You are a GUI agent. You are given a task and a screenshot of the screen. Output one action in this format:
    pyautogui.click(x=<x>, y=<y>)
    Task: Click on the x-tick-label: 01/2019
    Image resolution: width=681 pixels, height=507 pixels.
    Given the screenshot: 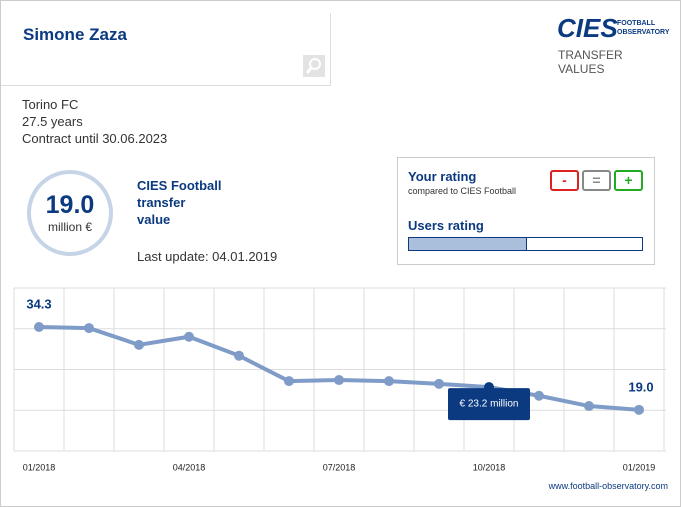 What is the action you would take?
    pyautogui.click(x=639, y=467)
    